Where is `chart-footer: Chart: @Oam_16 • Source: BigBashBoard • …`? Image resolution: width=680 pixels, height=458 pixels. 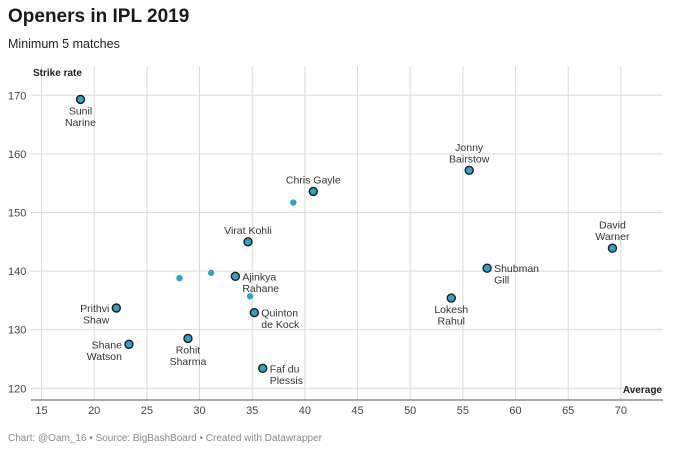
chart-footer: Chart: @Oam_16 • Source: BigBashBoard • … is located at coordinates (165, 438).